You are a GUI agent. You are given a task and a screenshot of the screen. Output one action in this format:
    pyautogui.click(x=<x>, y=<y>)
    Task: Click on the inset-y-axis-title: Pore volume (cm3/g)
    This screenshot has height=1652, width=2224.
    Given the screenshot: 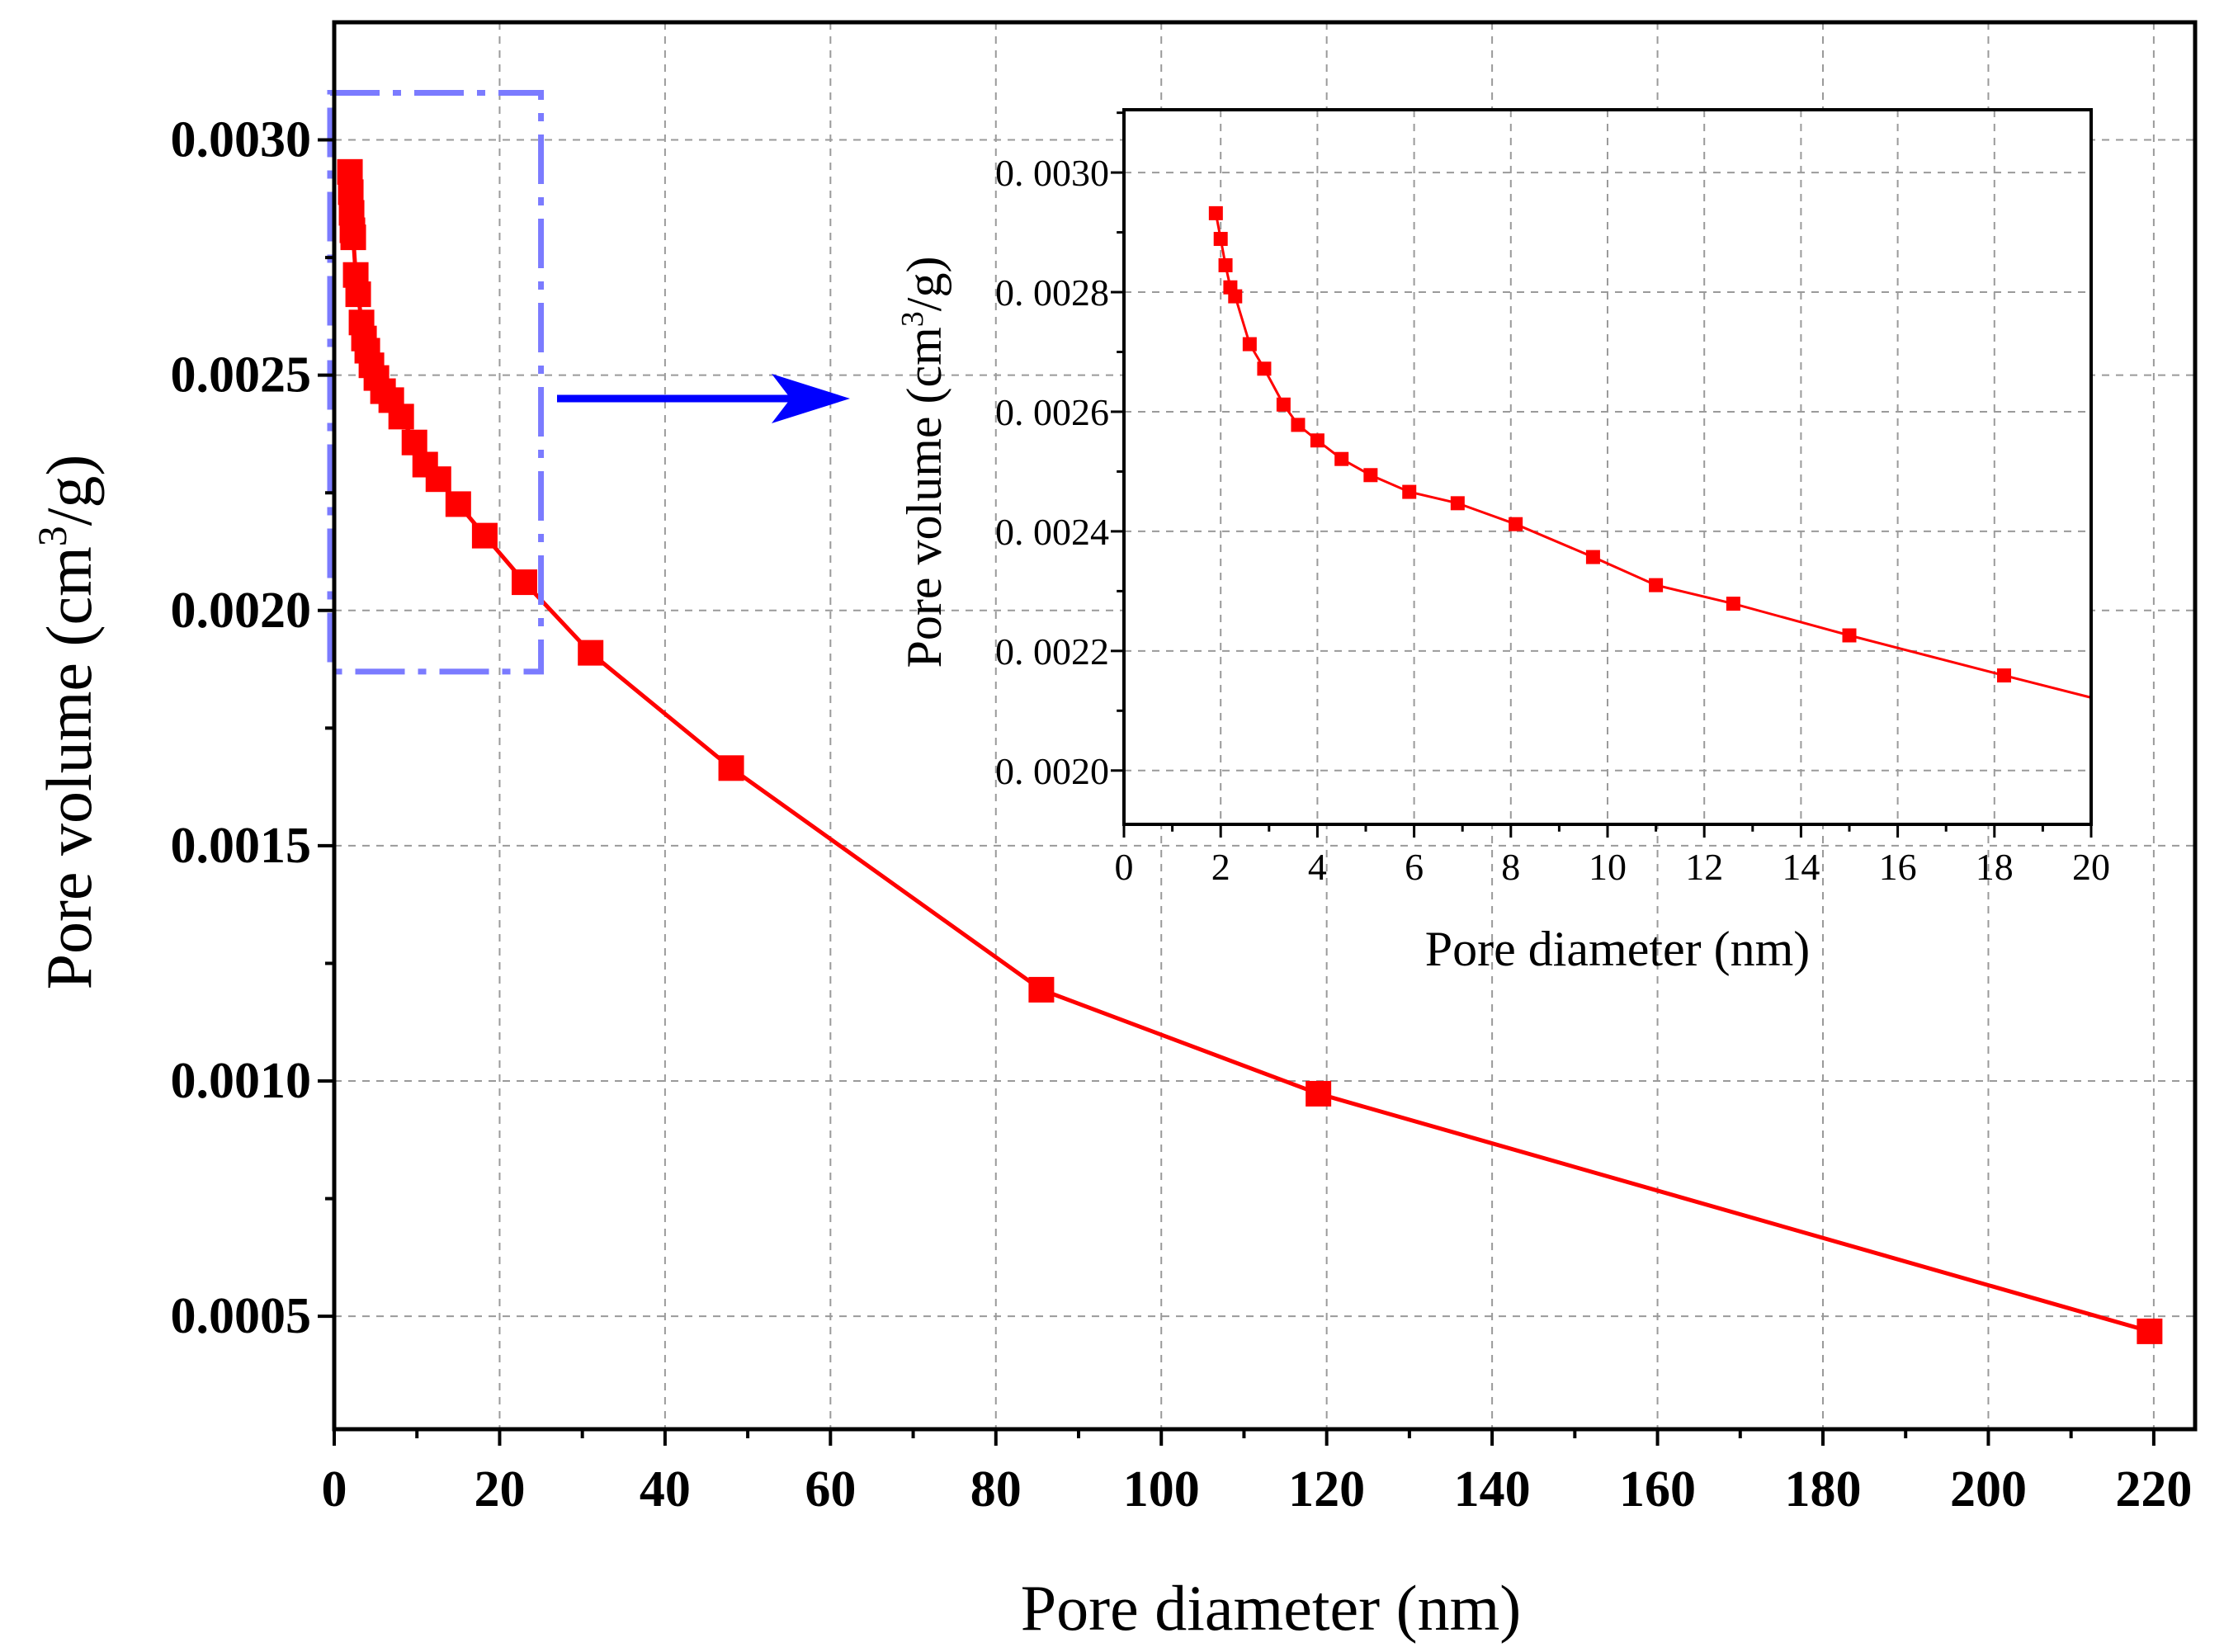 What is the action you would take?
    pyautogui.click(x=923, y=463)
    